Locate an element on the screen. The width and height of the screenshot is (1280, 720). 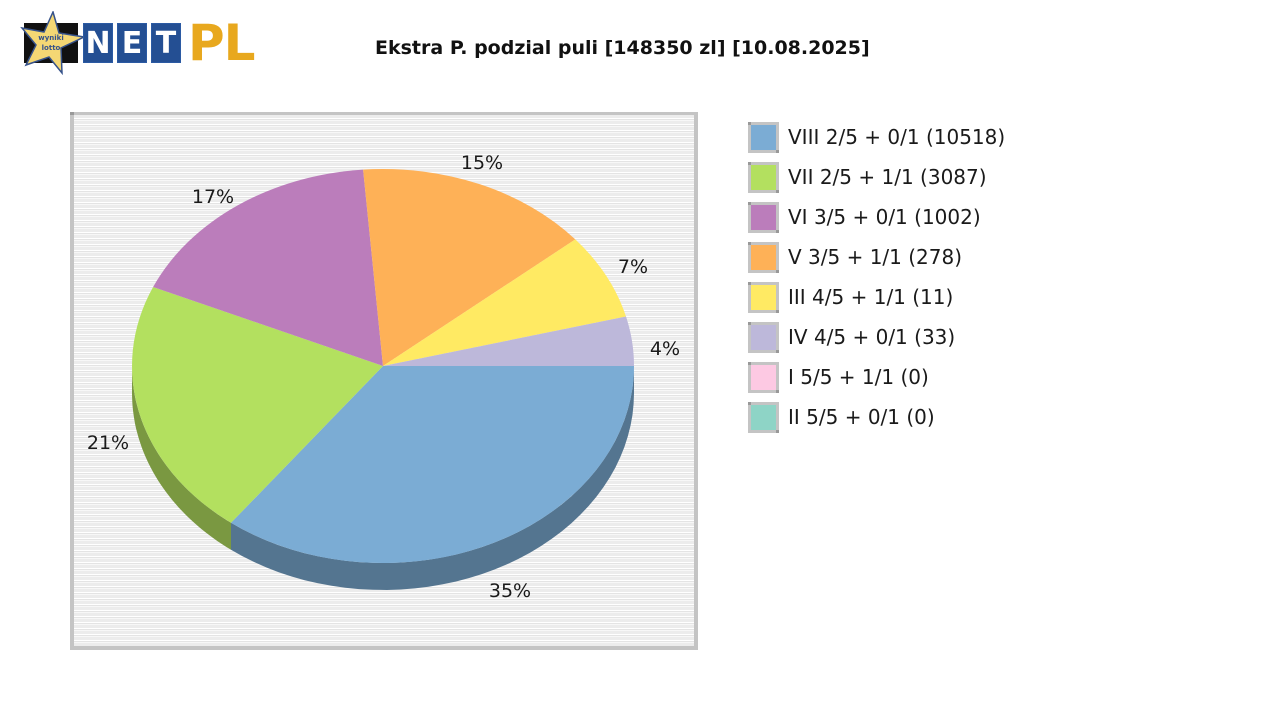
logo-tile-e: E is located at coordinates (132, 43).